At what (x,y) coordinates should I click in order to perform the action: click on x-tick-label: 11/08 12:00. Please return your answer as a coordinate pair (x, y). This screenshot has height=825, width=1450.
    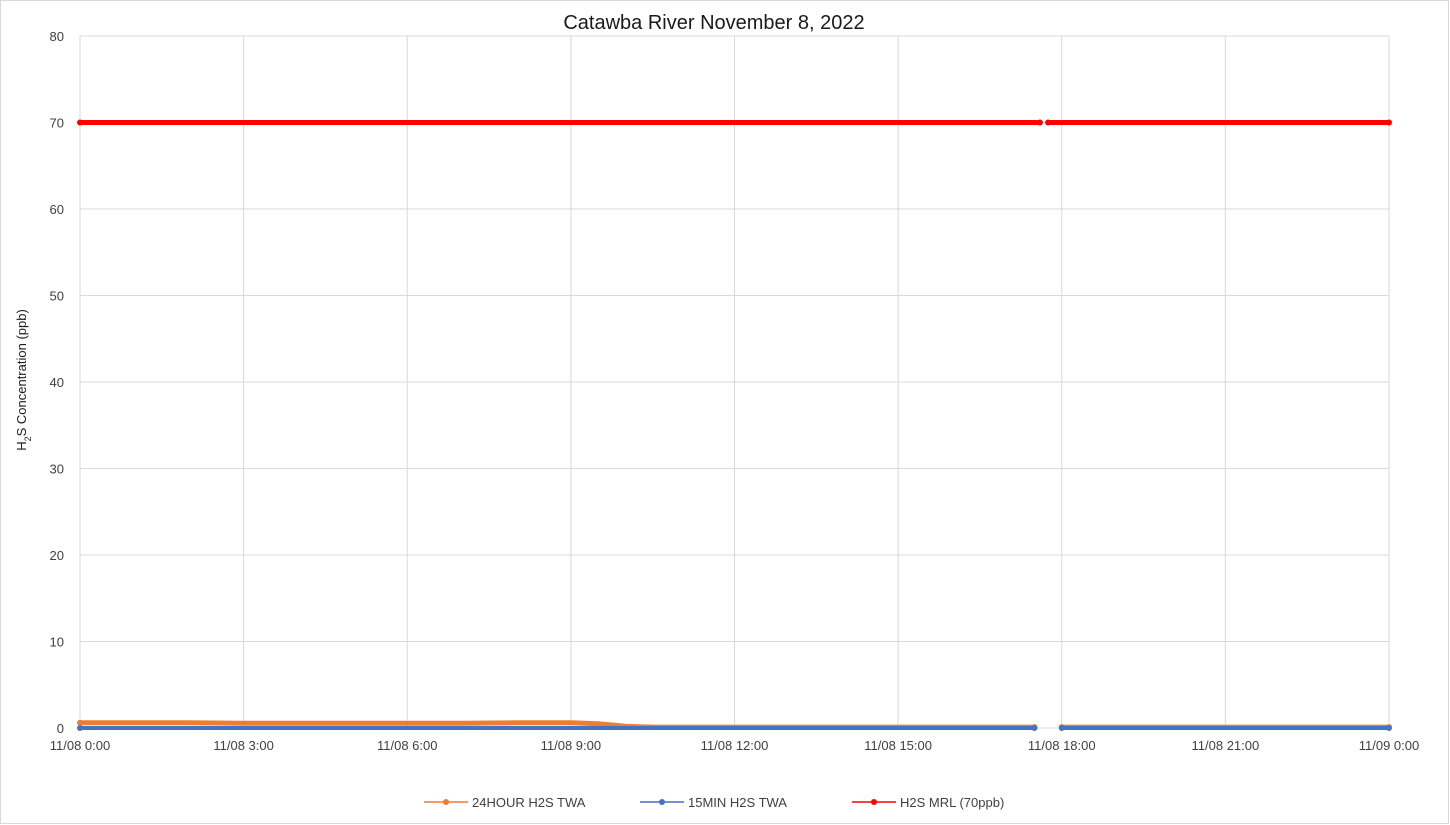
    Looking at the image, I should click on (735, 745).